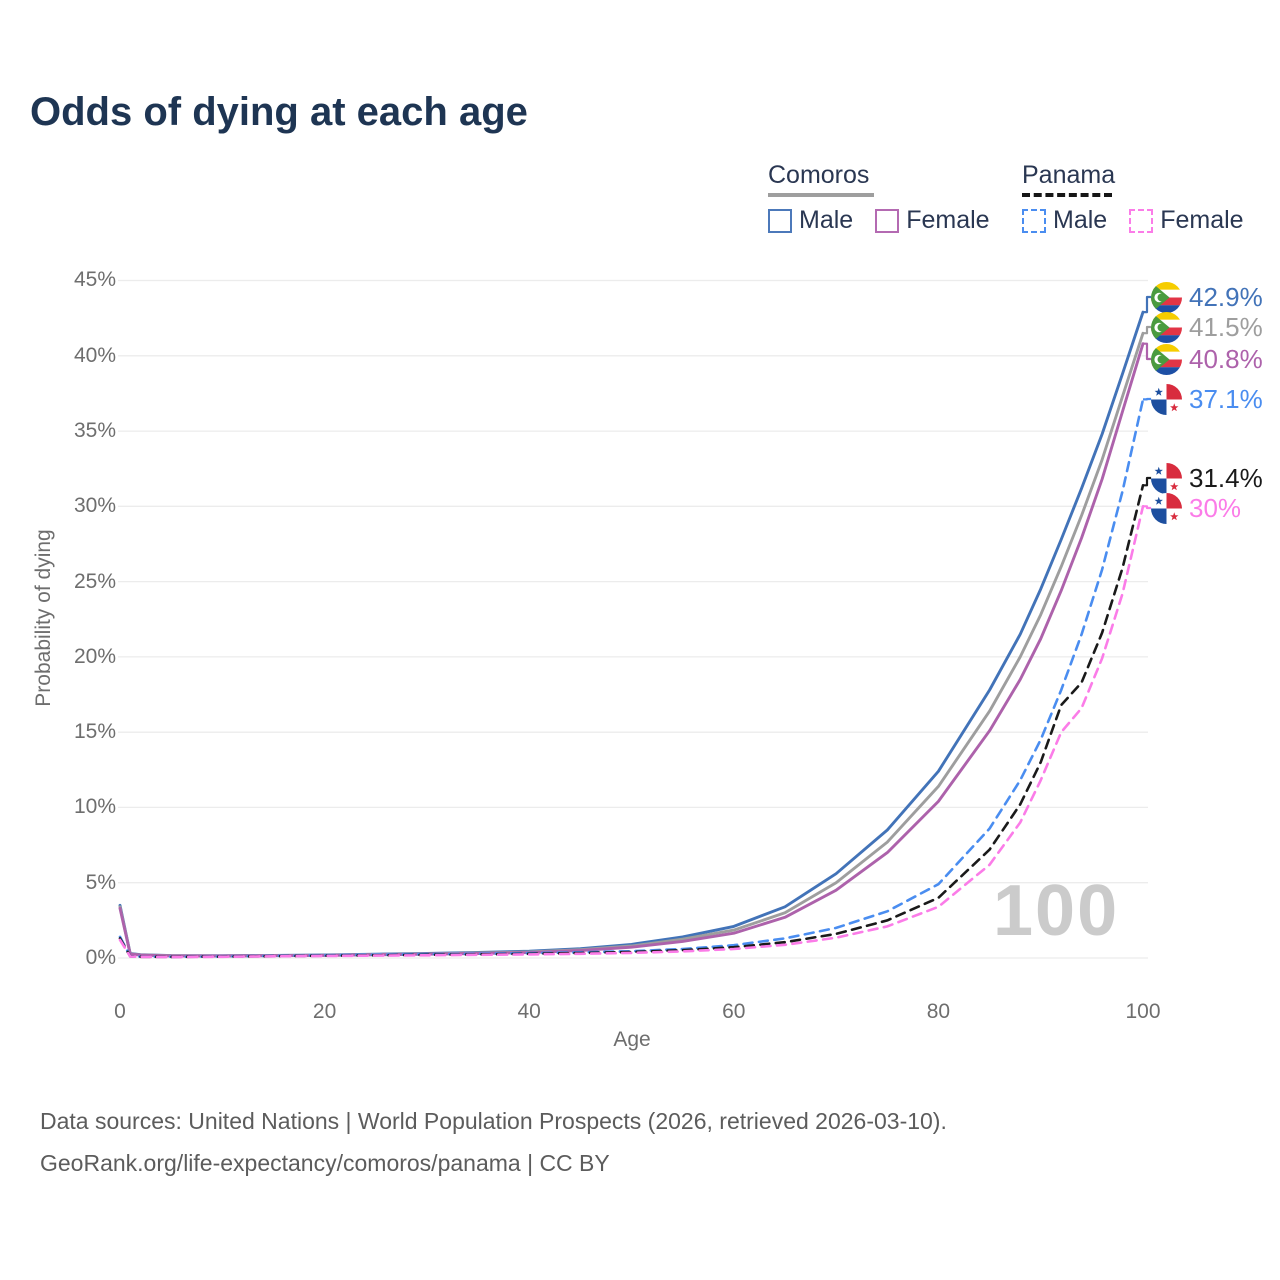  Describe the element at coordinates (1034, 220) in the screenshot. I see `panama-male-swatch` at that location.